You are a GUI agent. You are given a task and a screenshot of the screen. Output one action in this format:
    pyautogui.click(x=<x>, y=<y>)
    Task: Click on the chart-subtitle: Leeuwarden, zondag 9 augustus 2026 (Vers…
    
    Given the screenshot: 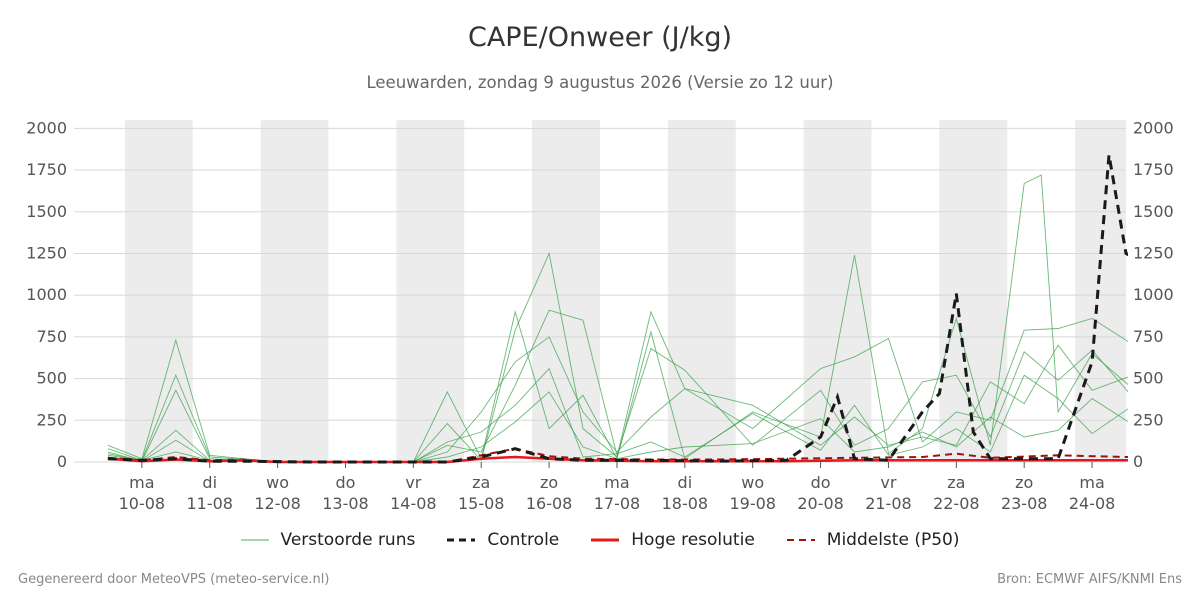 What is the action you would take?
    pyautogui.click(x=600, y=82)
    